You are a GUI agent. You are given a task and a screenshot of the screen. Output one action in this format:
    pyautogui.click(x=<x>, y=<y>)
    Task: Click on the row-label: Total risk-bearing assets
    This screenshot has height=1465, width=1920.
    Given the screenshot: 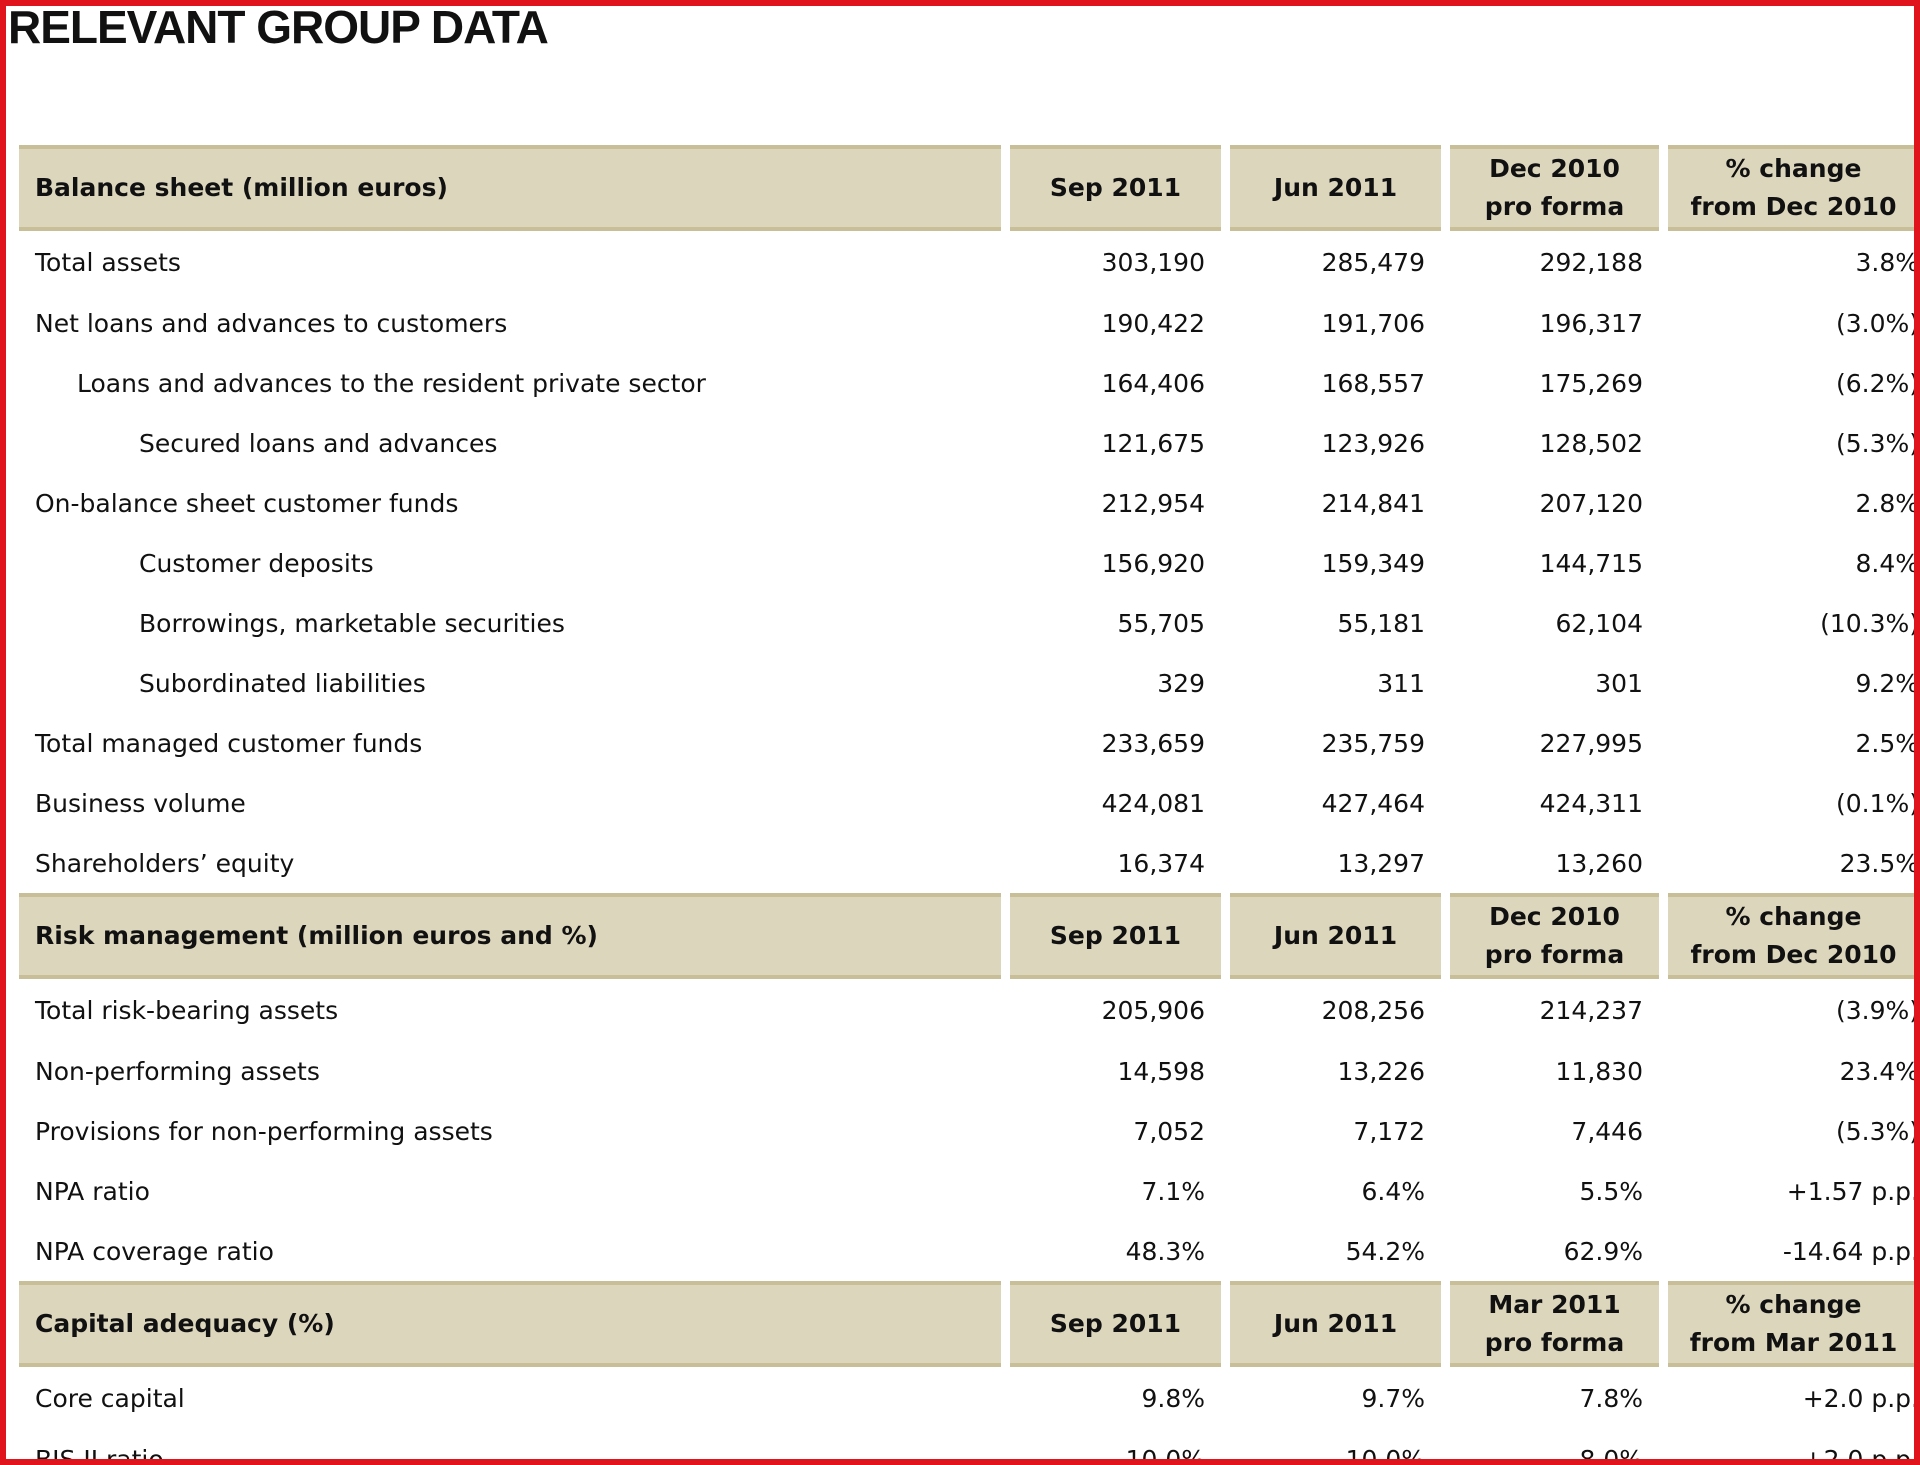 What is the action you would take?
    pyautogui.click(x=187, y=1010)
    